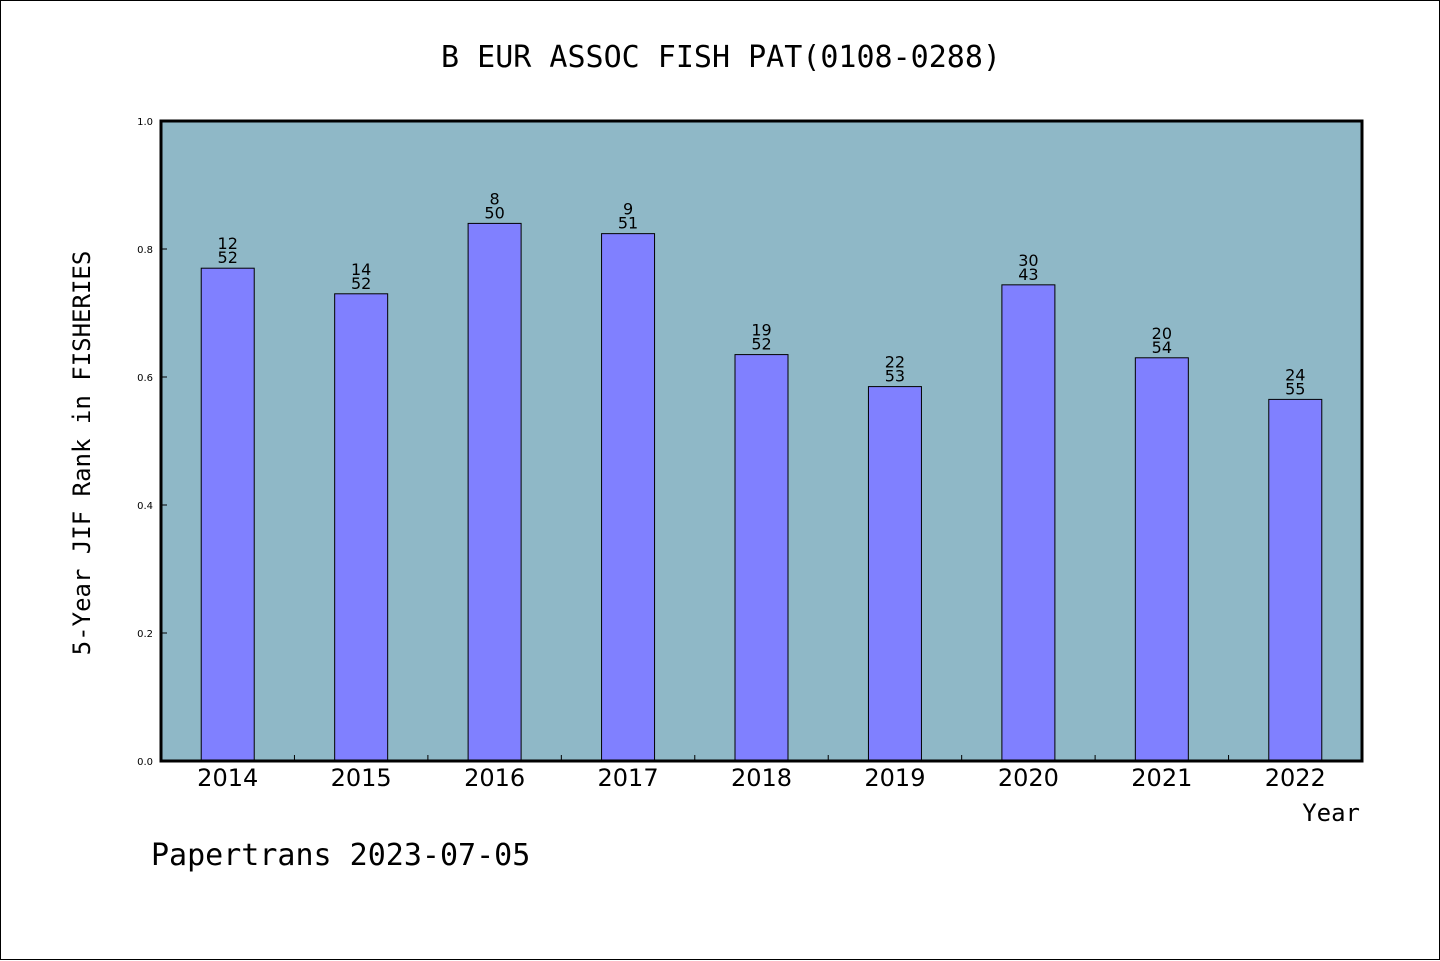 This screenshot has height=961, width=1440. What do you see at coordinates (1028, 274) in the screenshot?
I see `bar-total-label: 43` at bounding box center [1028, 274].